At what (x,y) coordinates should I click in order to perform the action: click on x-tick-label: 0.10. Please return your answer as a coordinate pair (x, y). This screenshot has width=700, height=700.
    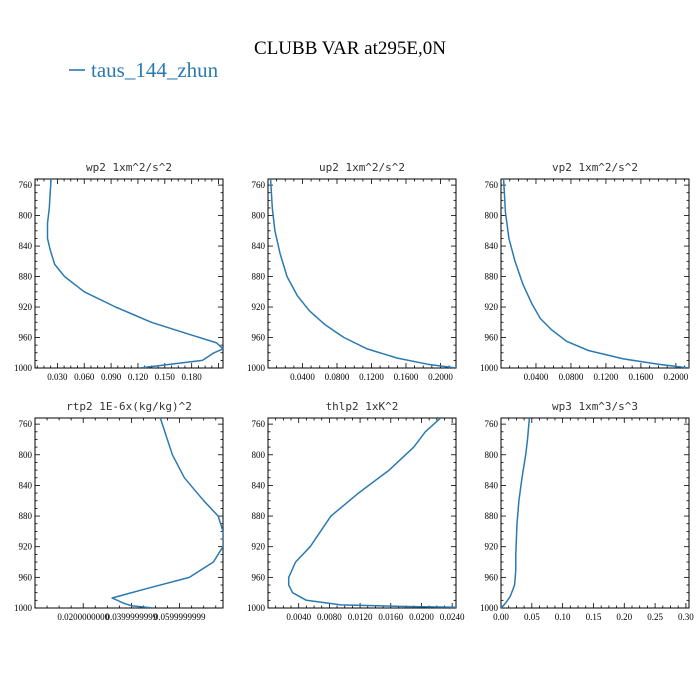
    Looking at the image, I should click on (563, 617).